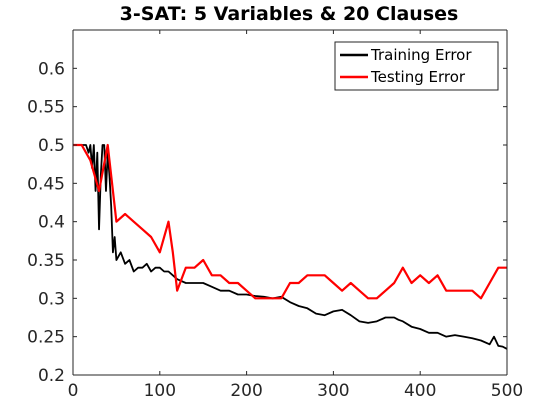 The width and height of the screenshot is (560, 420). I want to click on x-tick-label: 400, so click(420, 391).